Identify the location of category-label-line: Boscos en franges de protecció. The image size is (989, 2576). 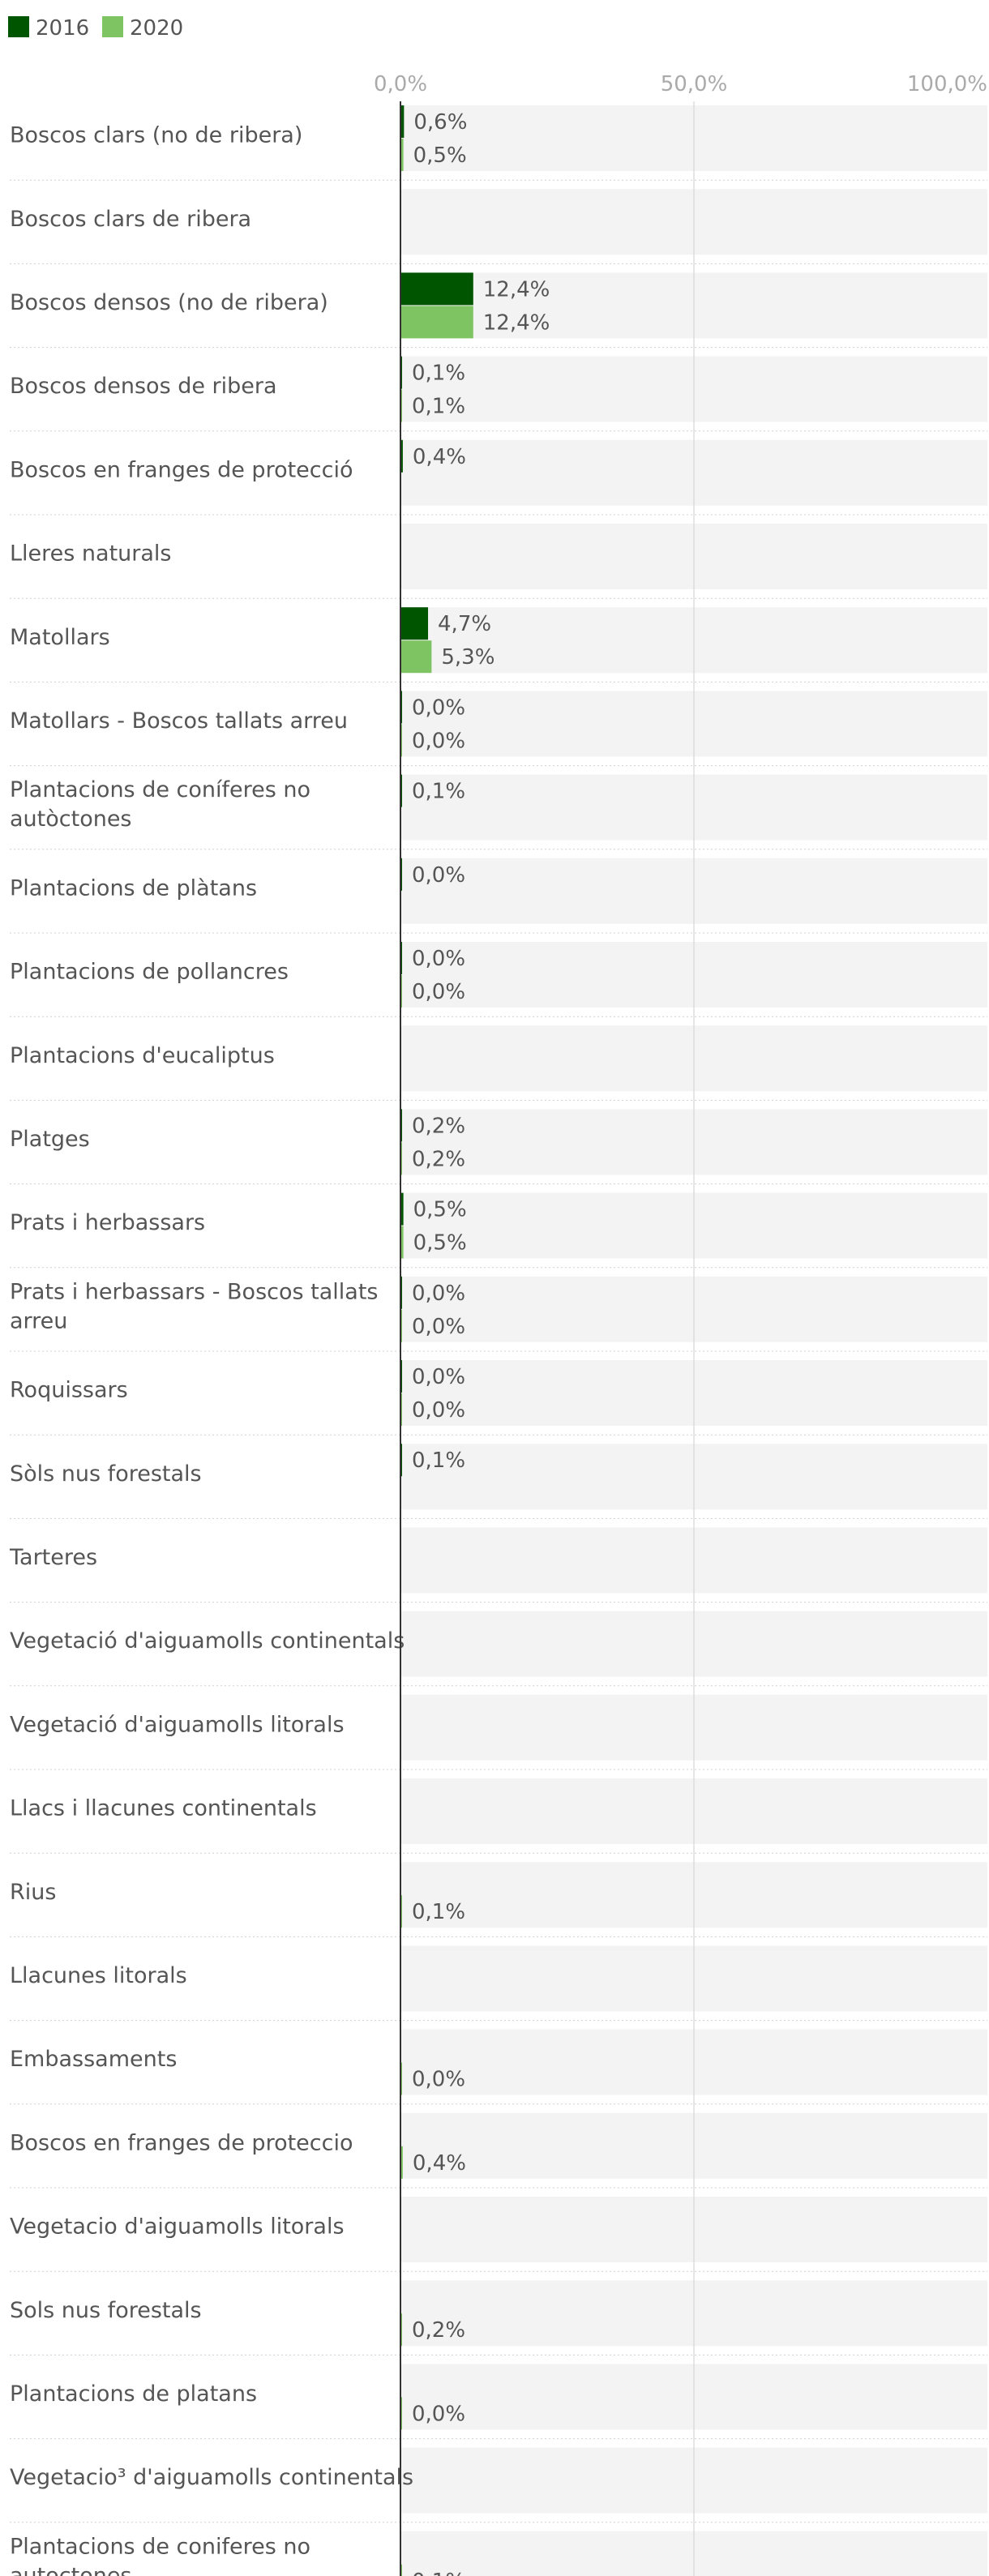
(181, 470).